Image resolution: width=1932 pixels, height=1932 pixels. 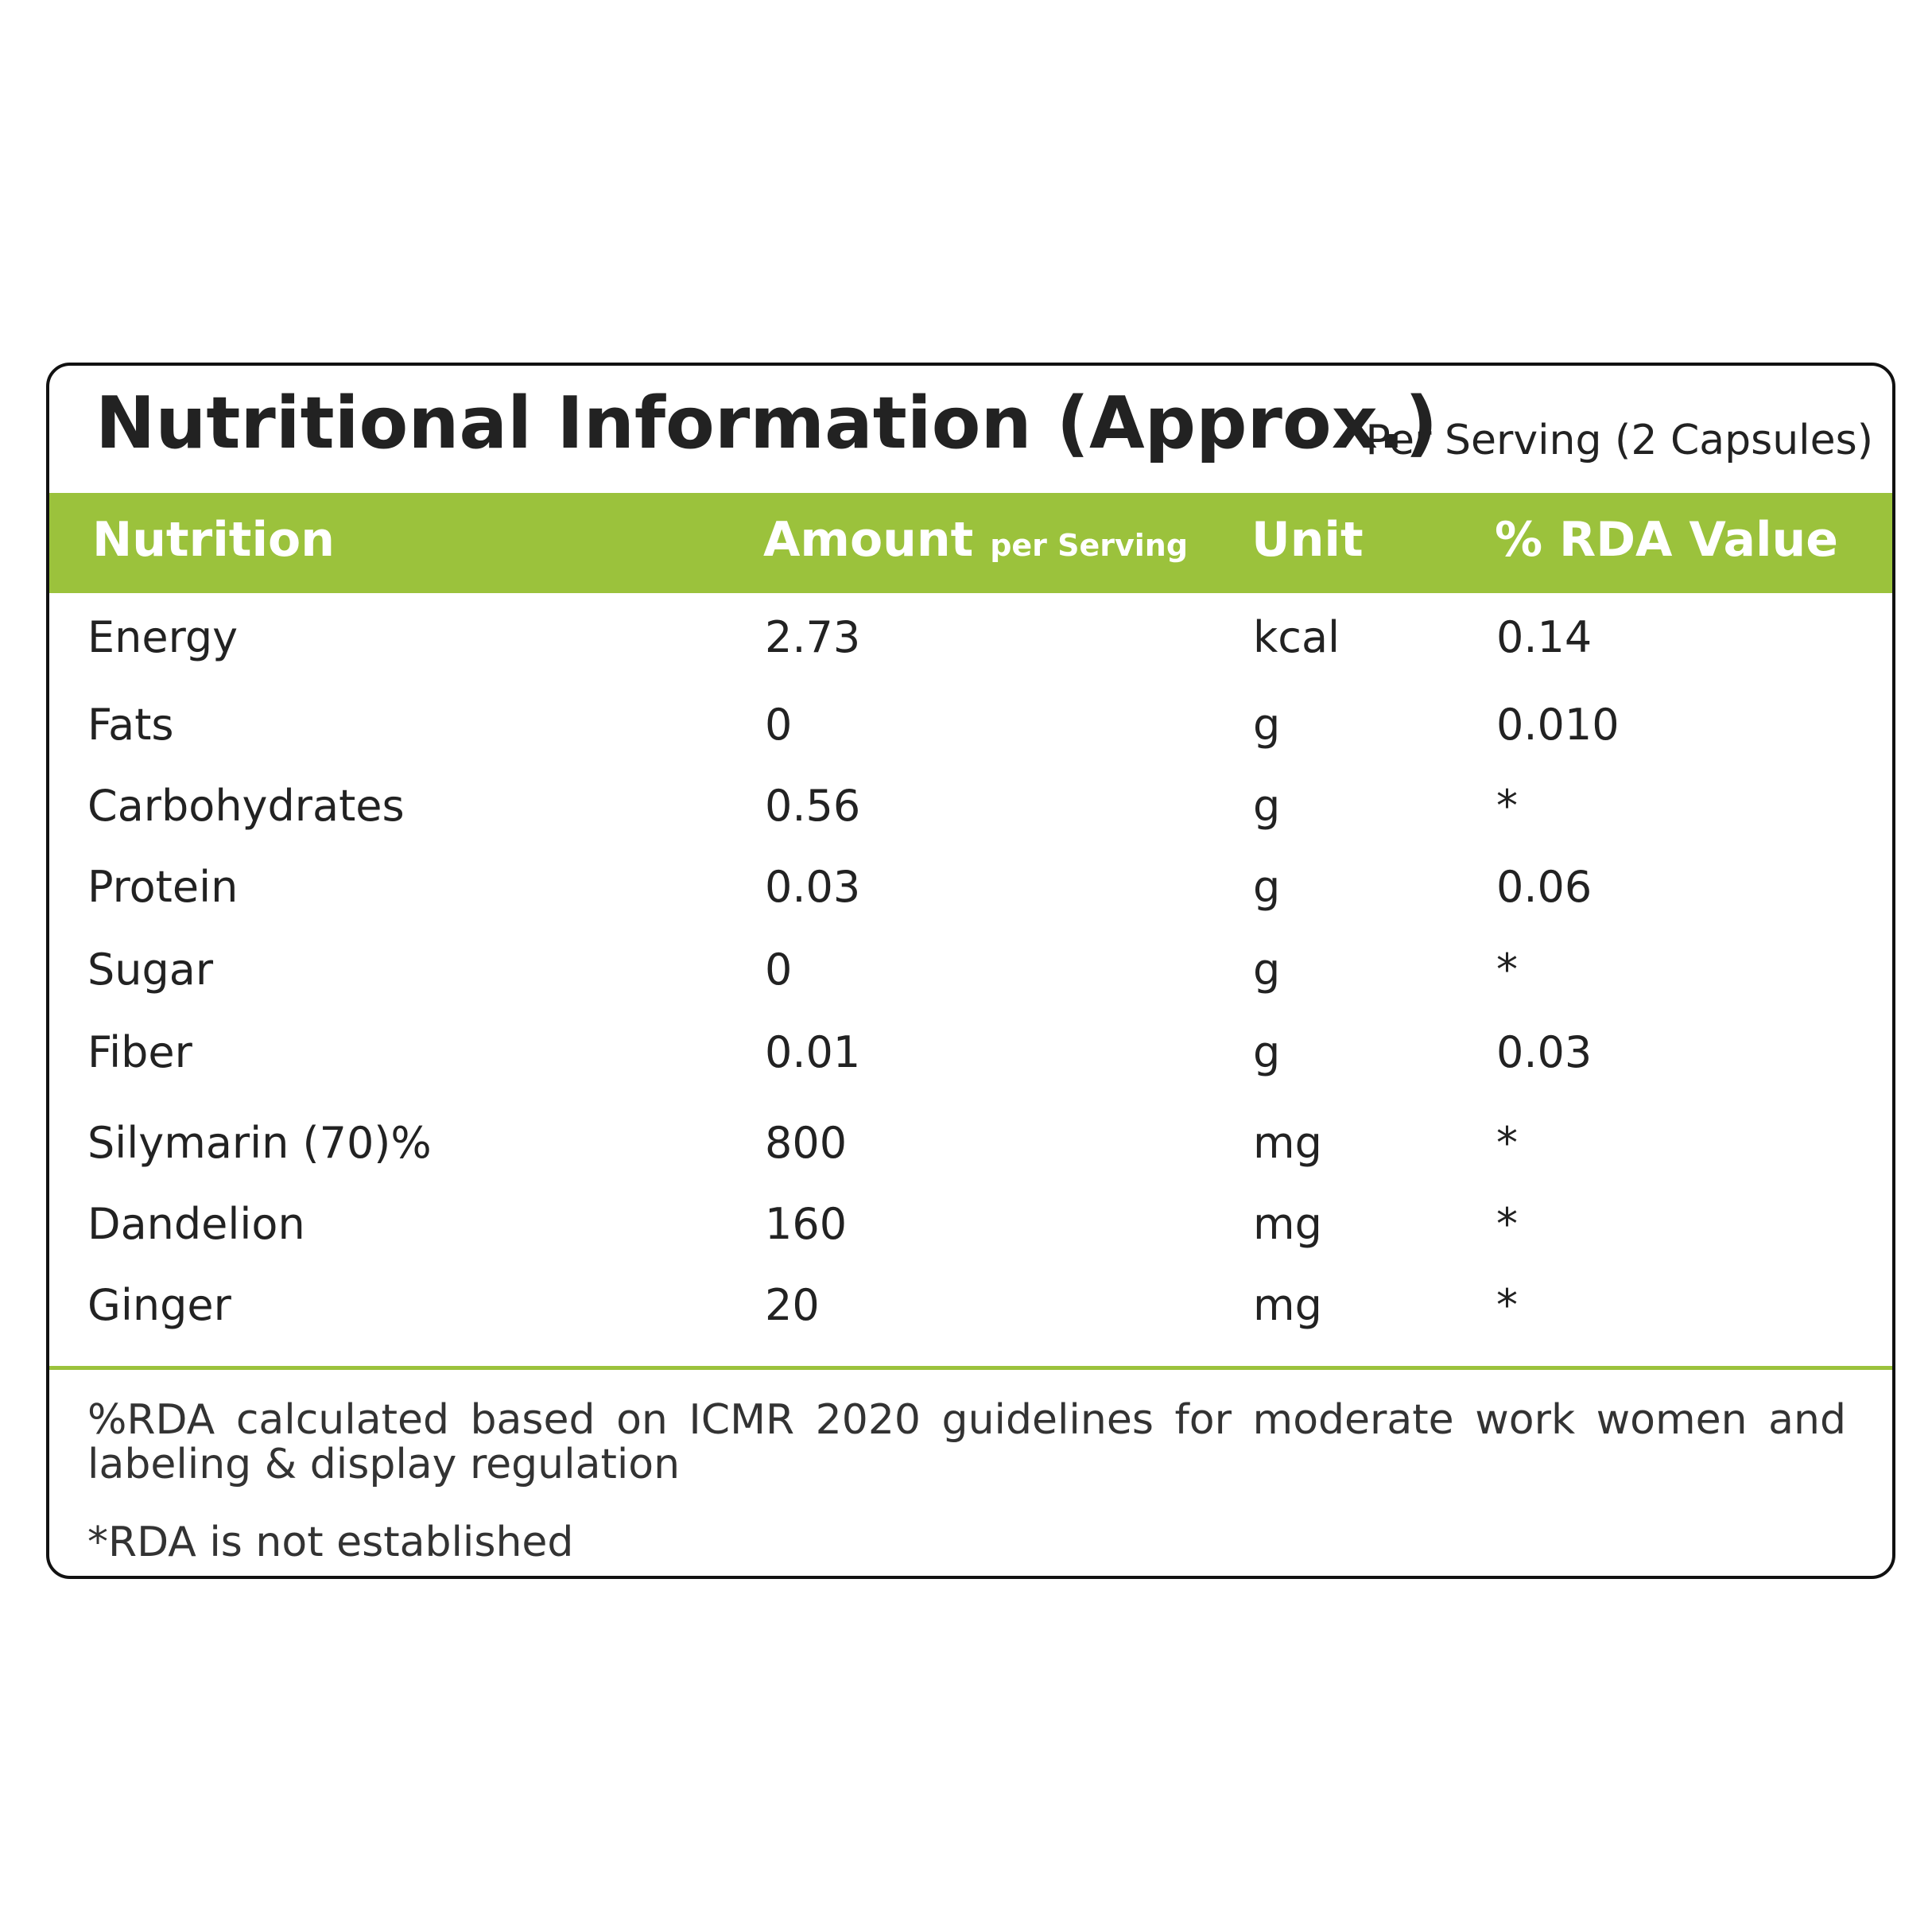 What do you see at coordinates (813, 637) in the screenshot?
I see `table-cell: 2.73` at bounding box center [813, 637].